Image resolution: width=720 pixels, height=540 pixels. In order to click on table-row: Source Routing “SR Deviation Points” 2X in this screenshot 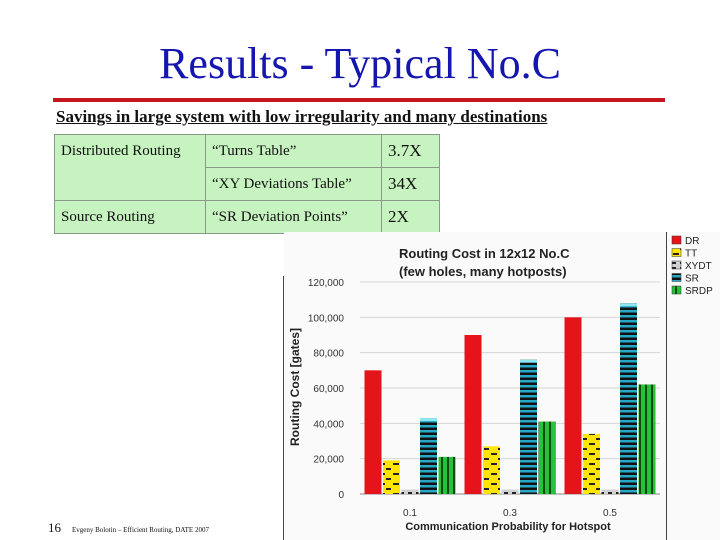, I will do `click(247, 217)`.